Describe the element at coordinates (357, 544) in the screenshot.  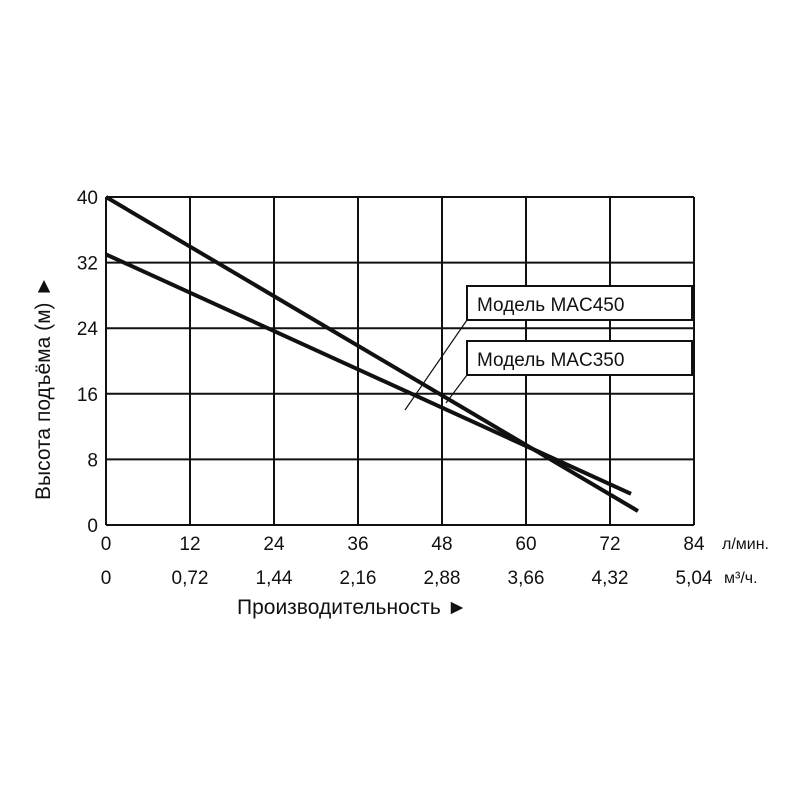
I see `x-tick-label: 36` at that location.